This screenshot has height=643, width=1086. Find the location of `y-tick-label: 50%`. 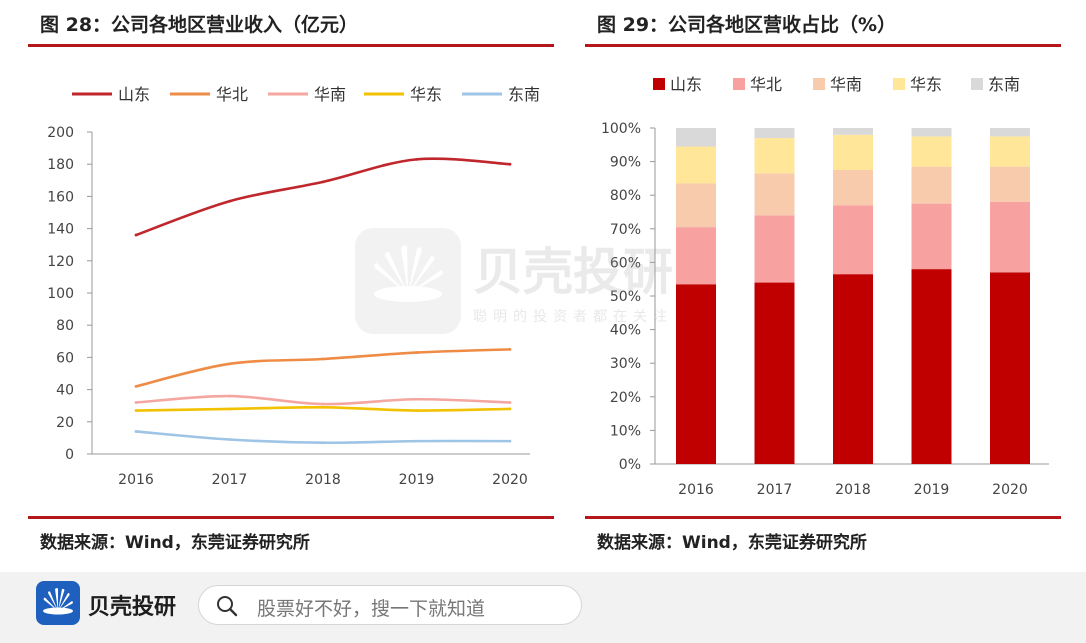

y-tick-label: 50% is located at coordinates (625, 297).